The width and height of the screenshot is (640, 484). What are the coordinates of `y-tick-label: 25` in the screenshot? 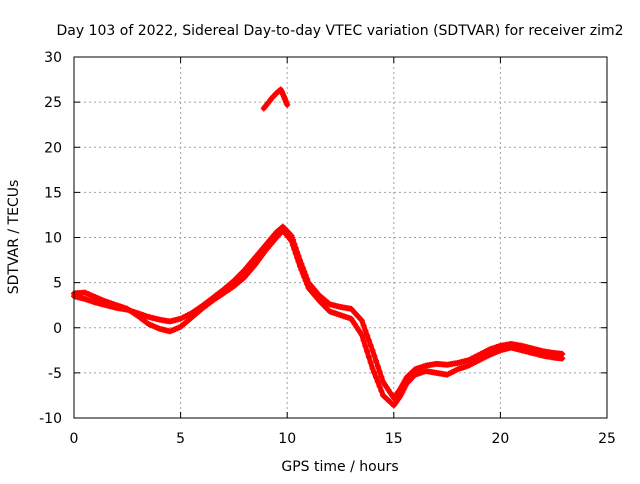 It's located at (53, 103).